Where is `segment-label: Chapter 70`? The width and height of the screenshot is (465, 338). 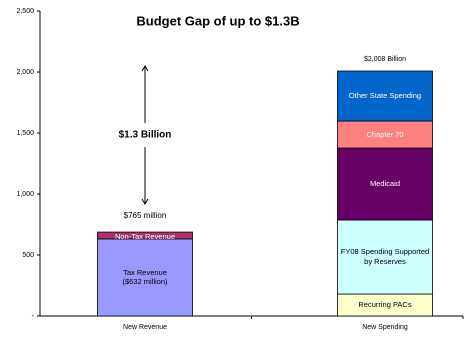 segment-label: Chapter 70 is located at coordinates (385, 134).